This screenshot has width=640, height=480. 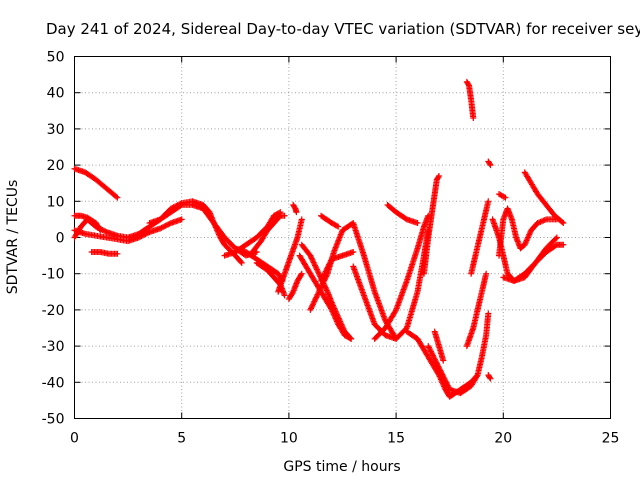 What do you see at coordinates (56, 58) in the screenshot?
I see `y-tick-label: 50` at bounding box center [56, 58].